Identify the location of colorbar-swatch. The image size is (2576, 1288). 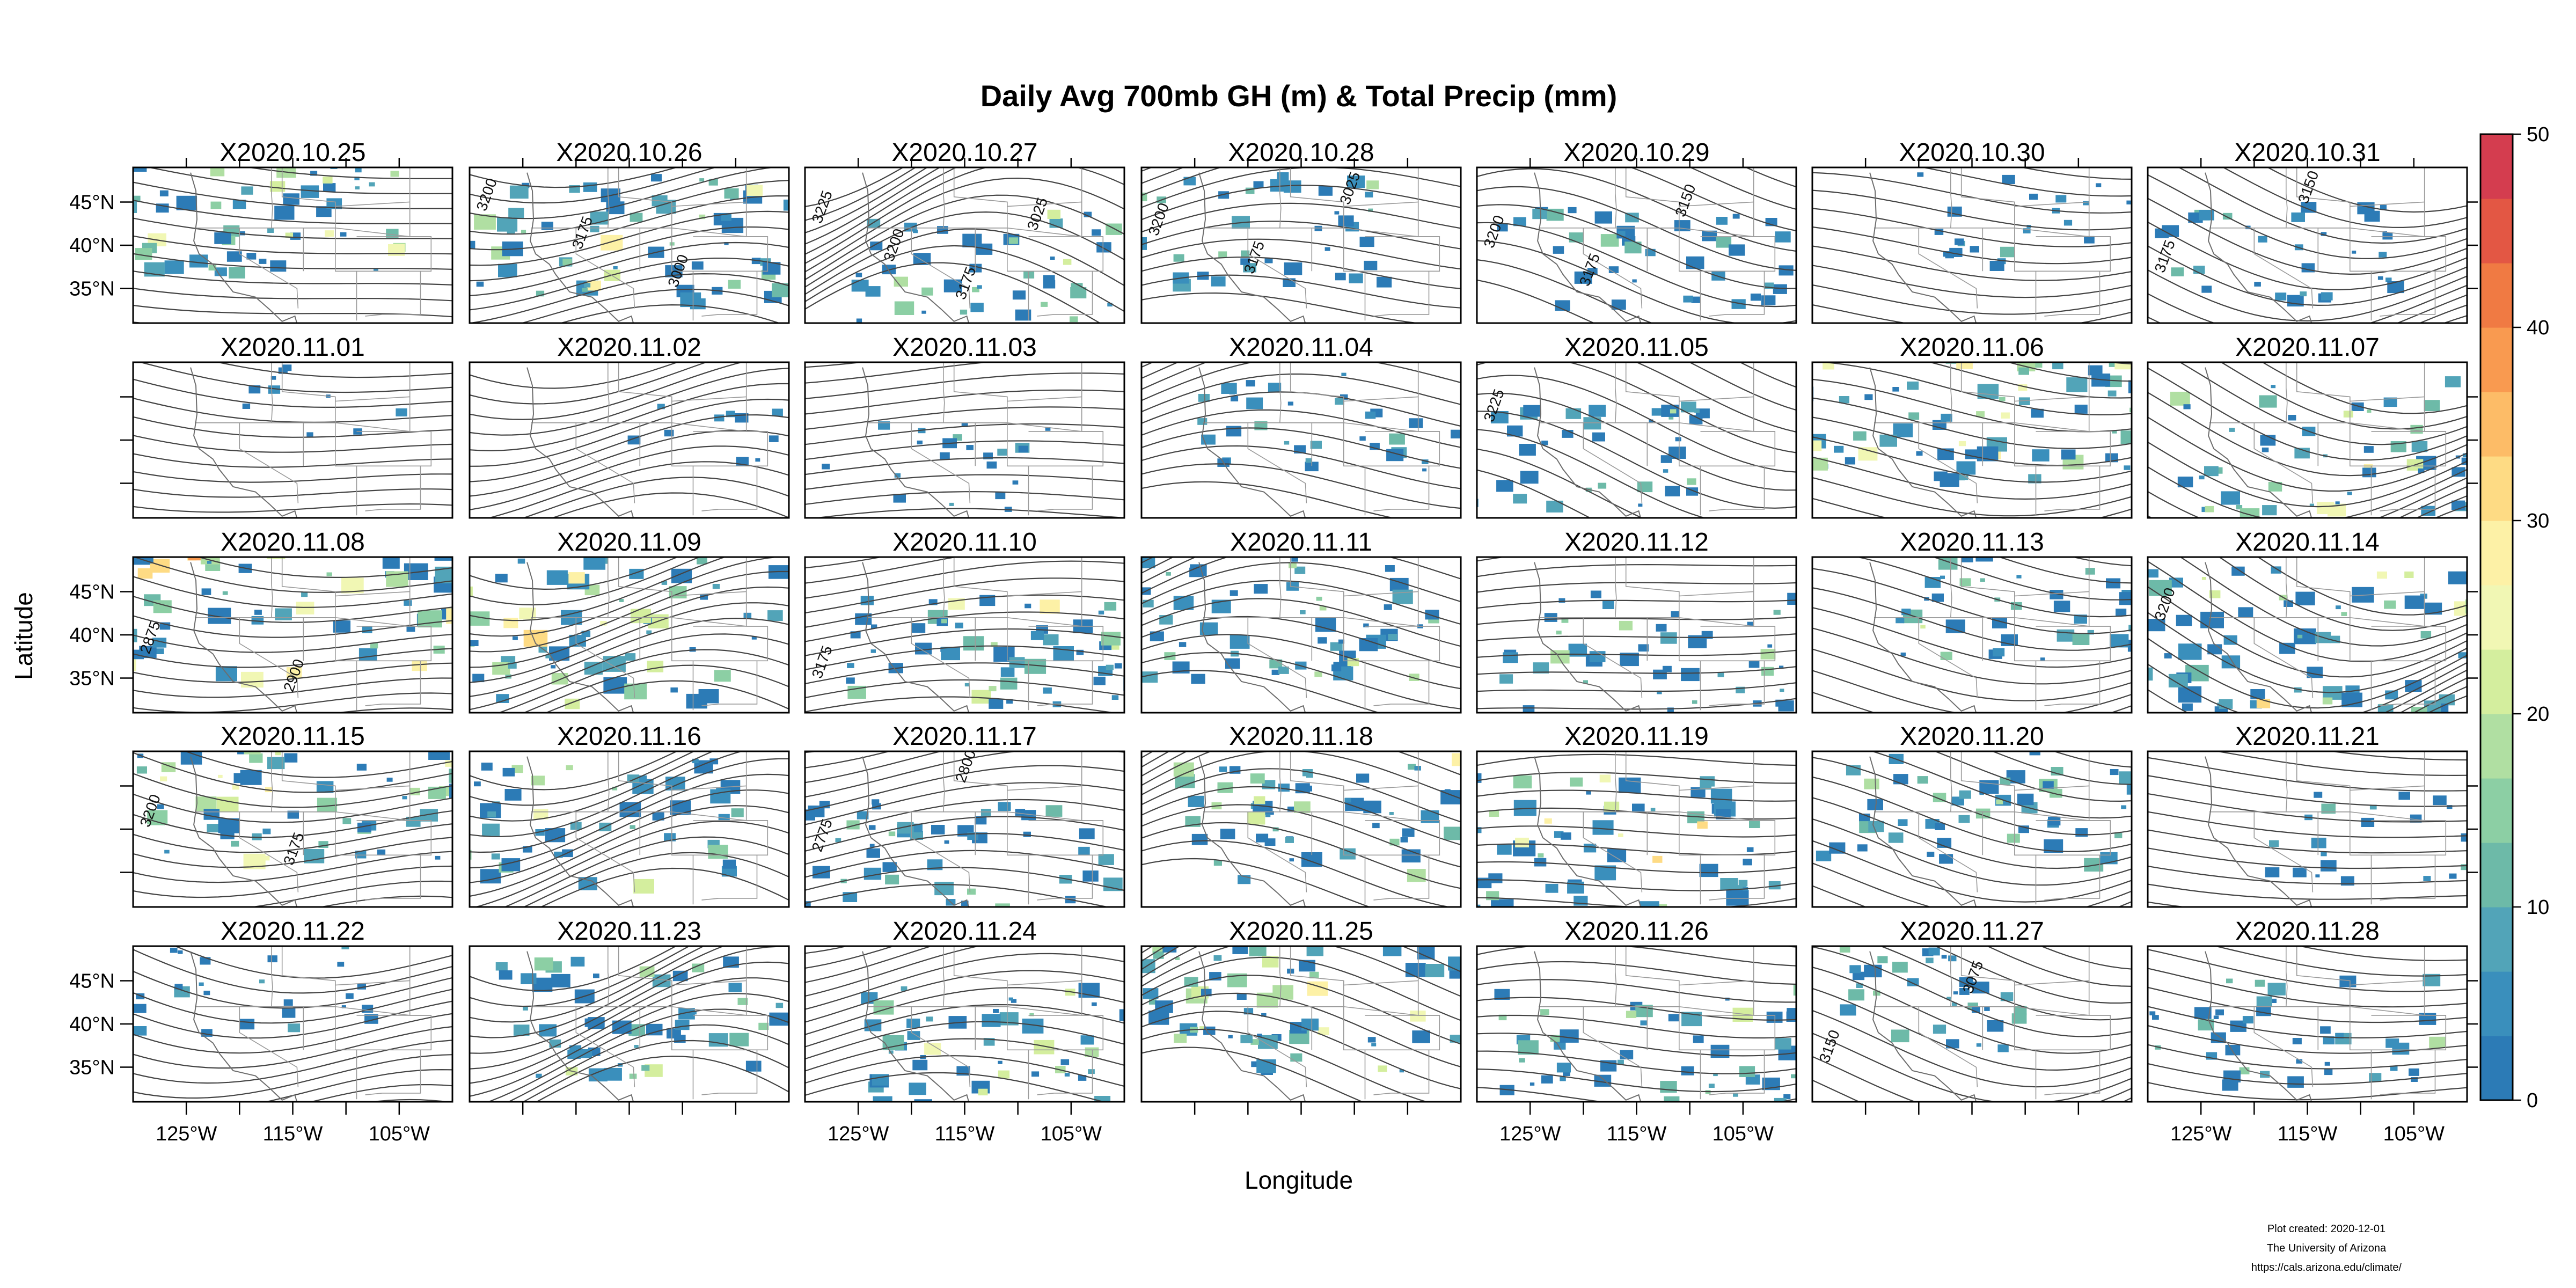
(2496, 681).